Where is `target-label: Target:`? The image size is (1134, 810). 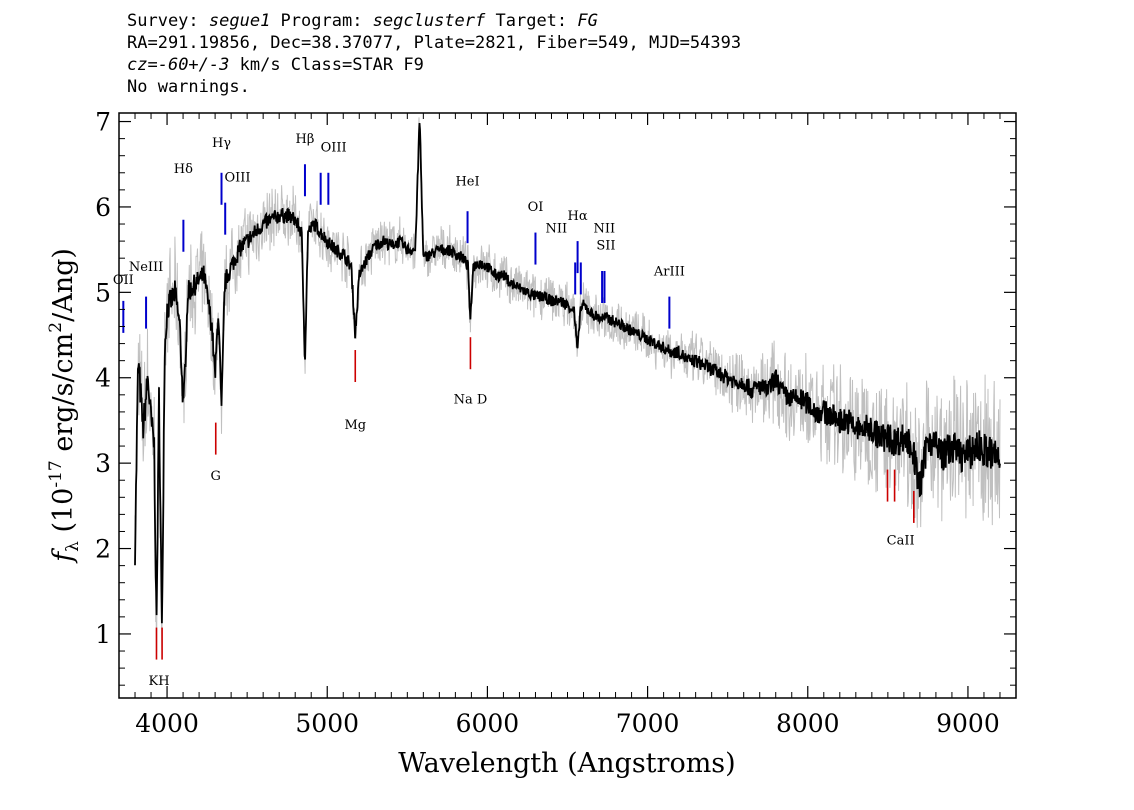 target-label: Target: is located at coordinates (531, 21).